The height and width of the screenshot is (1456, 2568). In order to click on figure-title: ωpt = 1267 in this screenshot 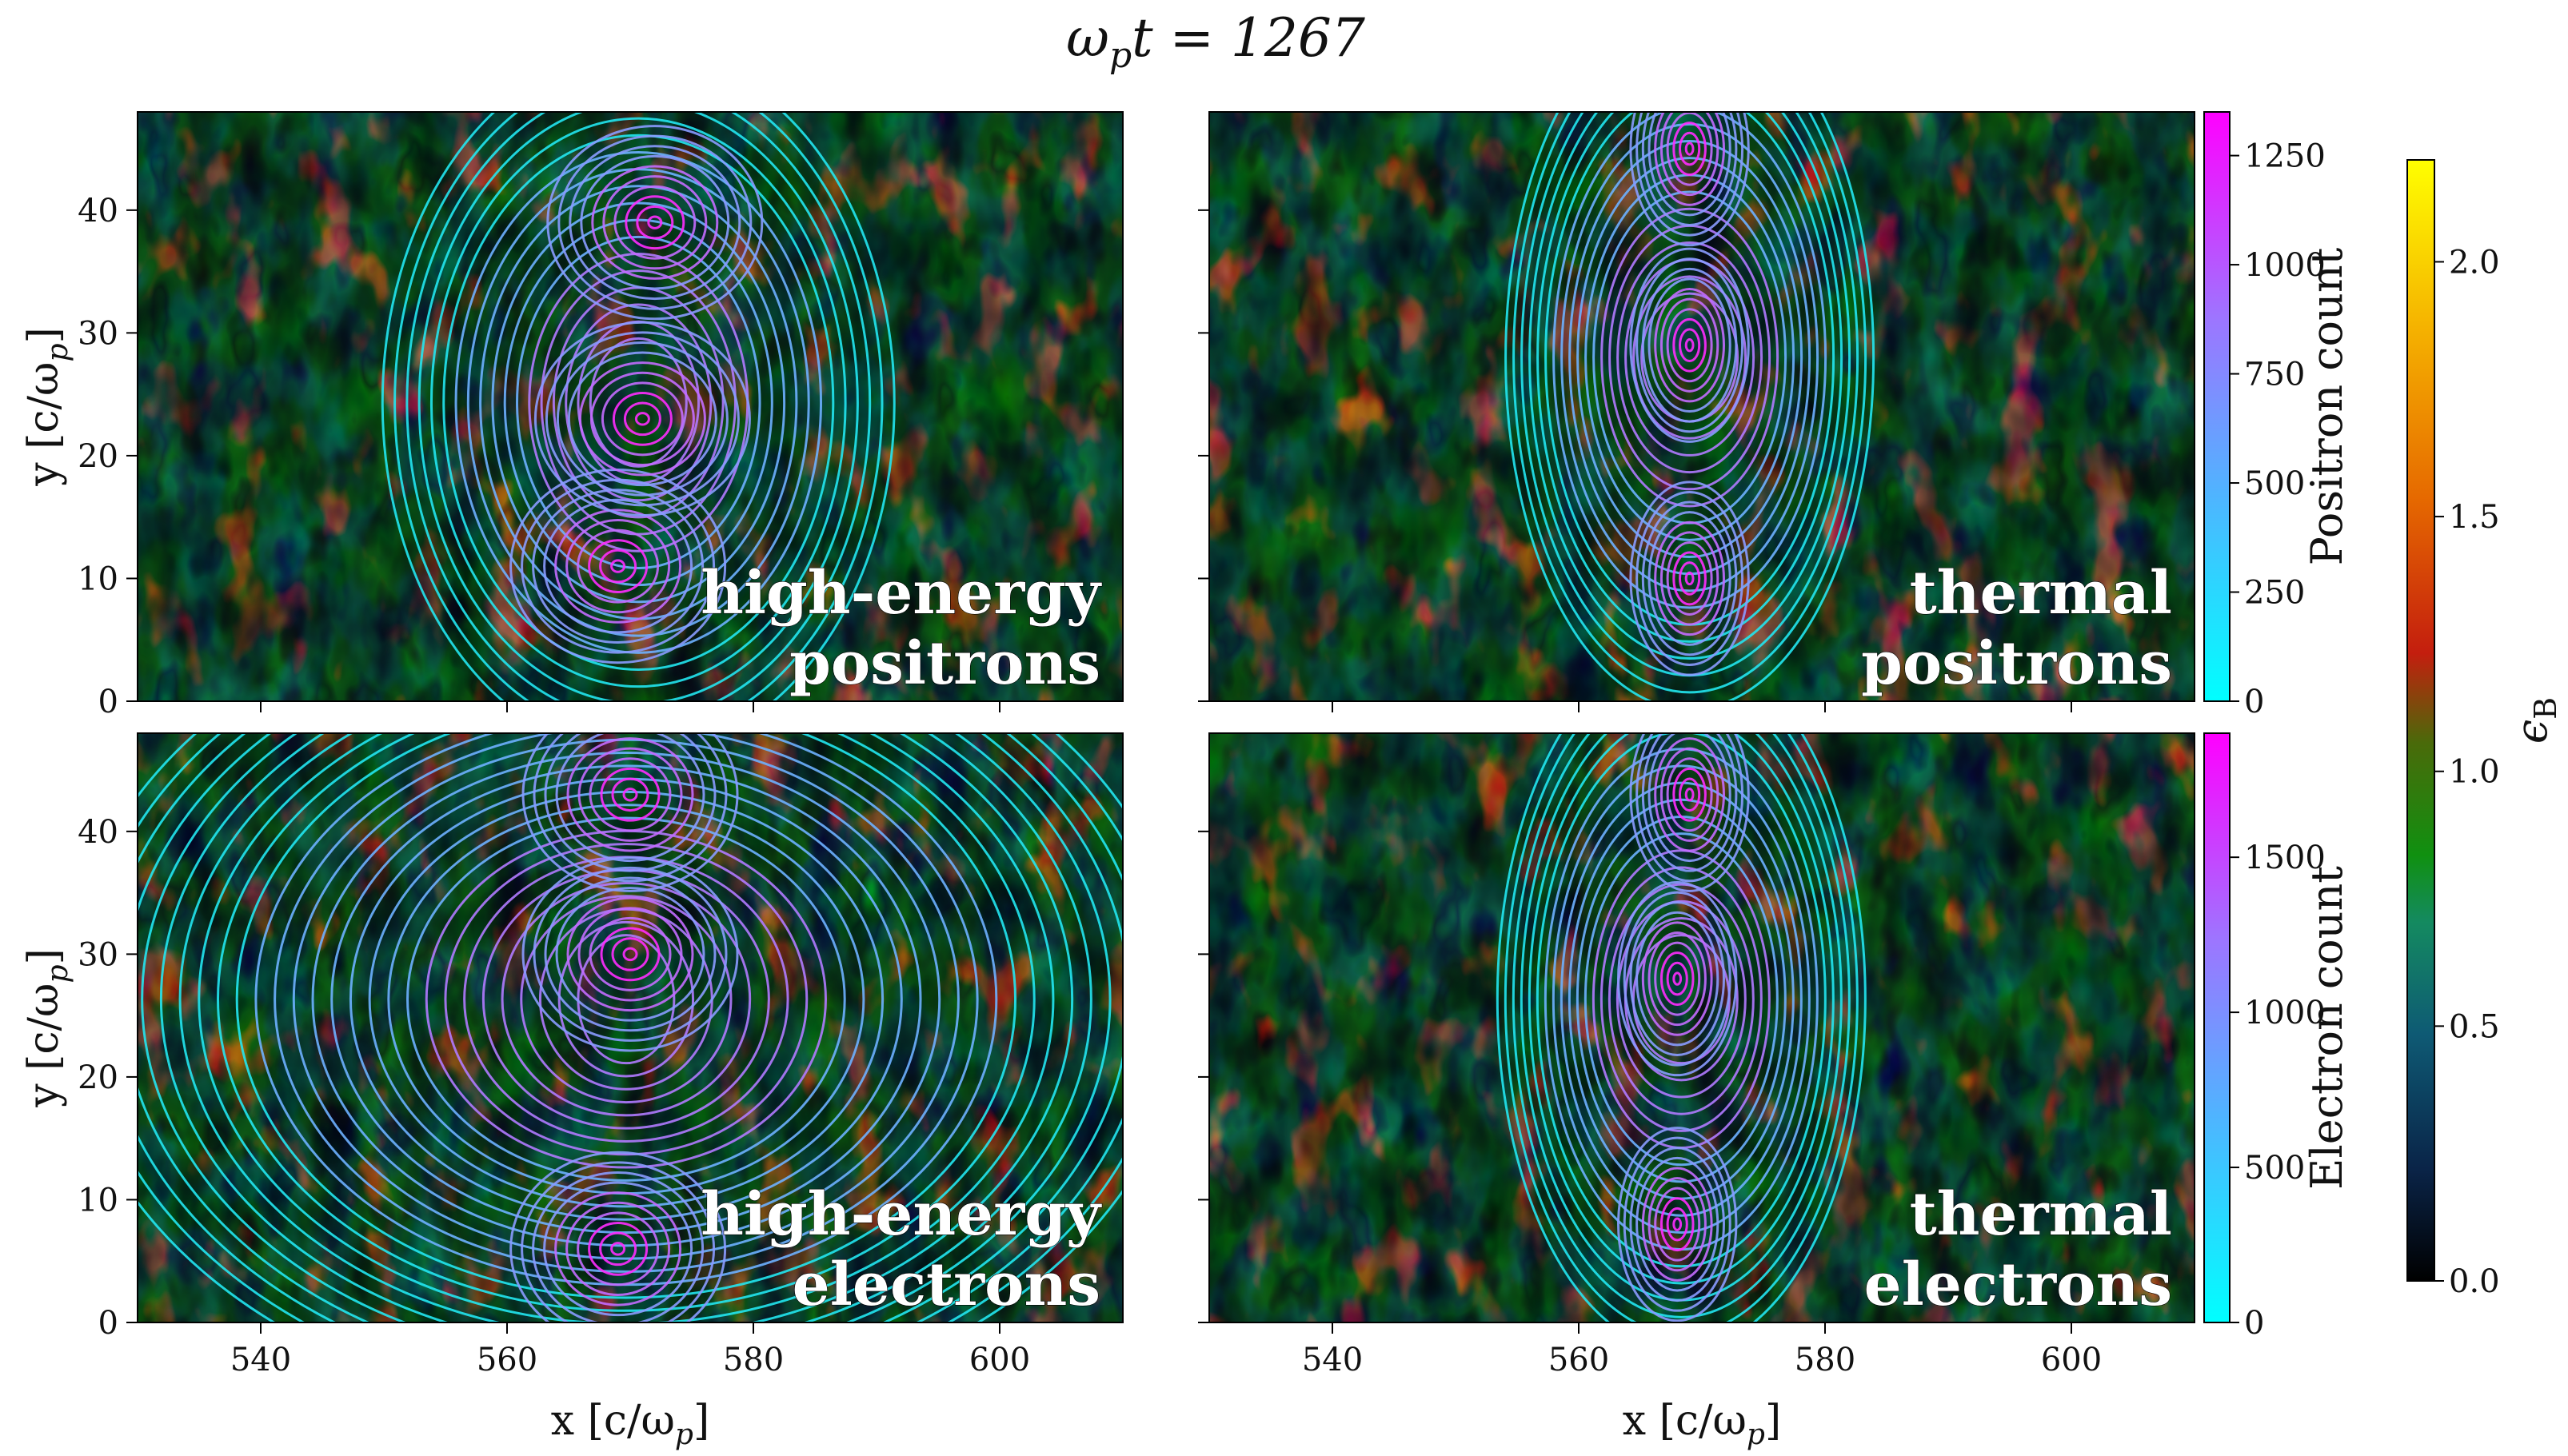, I will do `click(1215, 41)`.